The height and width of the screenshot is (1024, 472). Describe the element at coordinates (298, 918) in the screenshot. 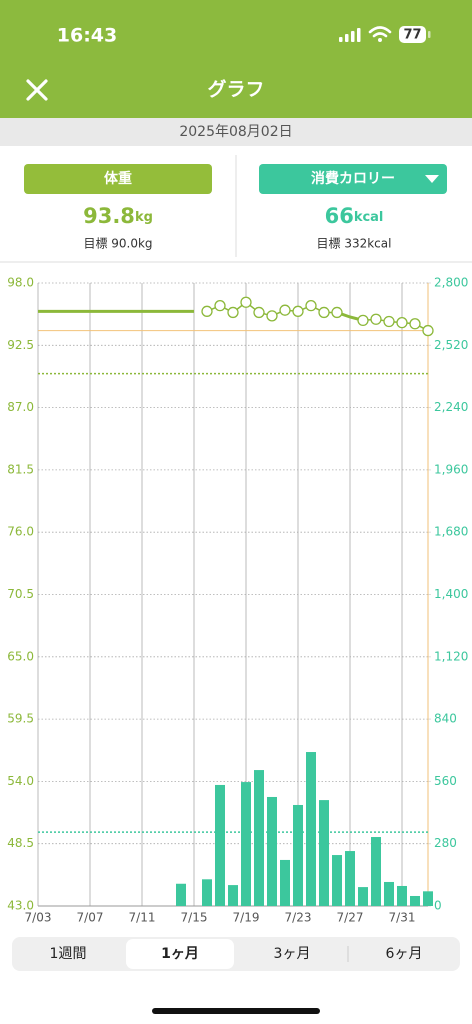

I see `x-tick-label: 7/23` at that location.